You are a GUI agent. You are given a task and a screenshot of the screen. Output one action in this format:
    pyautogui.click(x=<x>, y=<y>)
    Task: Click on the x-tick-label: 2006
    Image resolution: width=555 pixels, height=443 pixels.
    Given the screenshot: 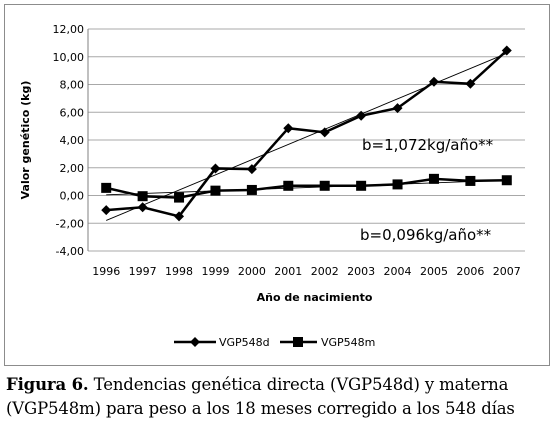 What is the action you would take?
    pyautogui.click(x=470, y=271)
    